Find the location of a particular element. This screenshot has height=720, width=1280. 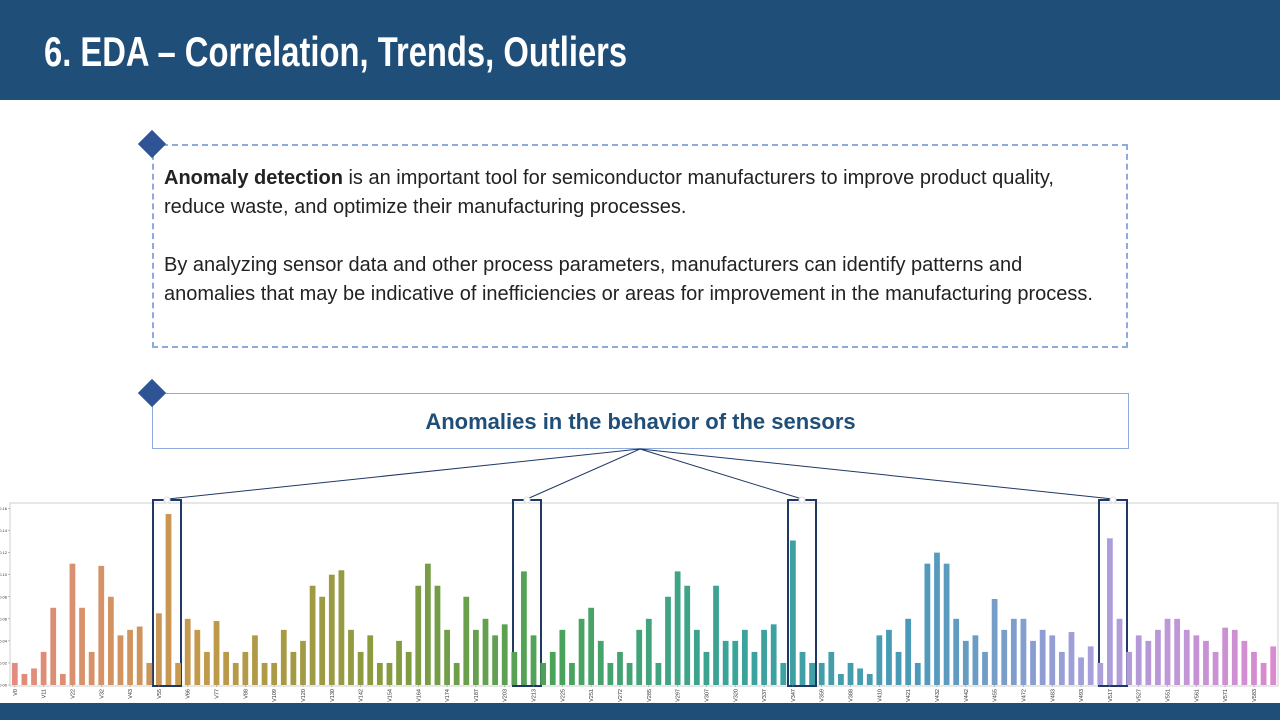

x-tick-label: V251 is located at coordinates (592, 695).